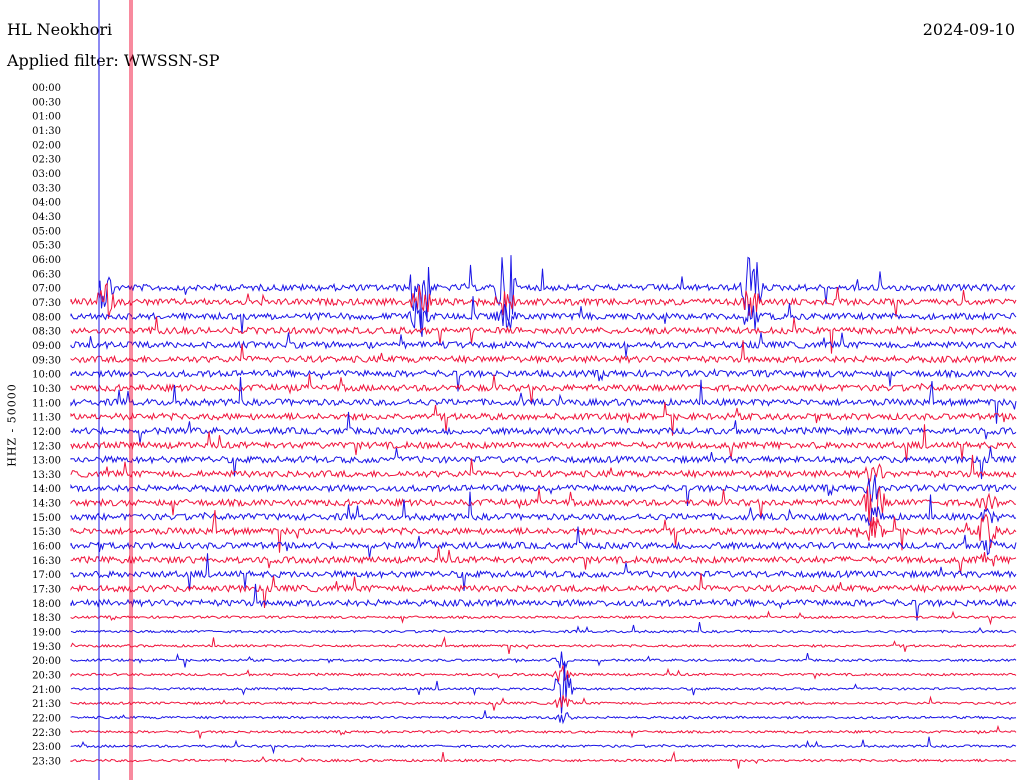 Image resolution: width=1024 pixels, height=780 pixels. What do you see at coordinates (46, 704) in the screenshot?
I see `tick-label-2130: 21:30` at bounding box center [46, 704].